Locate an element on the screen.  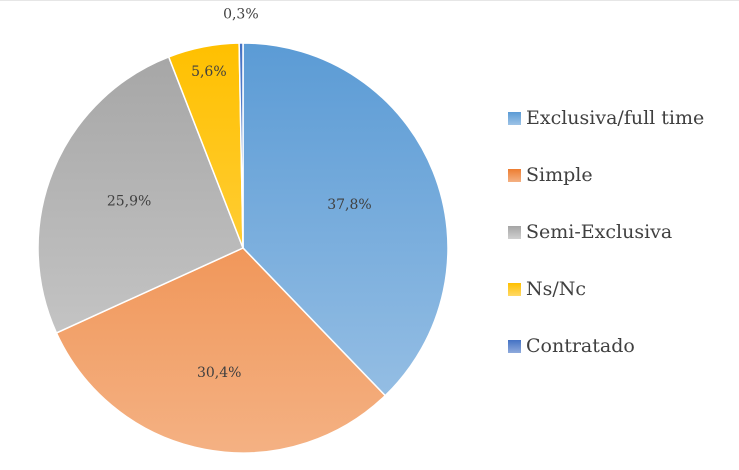
legend-item-exclusiva: Exclusiva/full time is located at coordinates (620, 131).